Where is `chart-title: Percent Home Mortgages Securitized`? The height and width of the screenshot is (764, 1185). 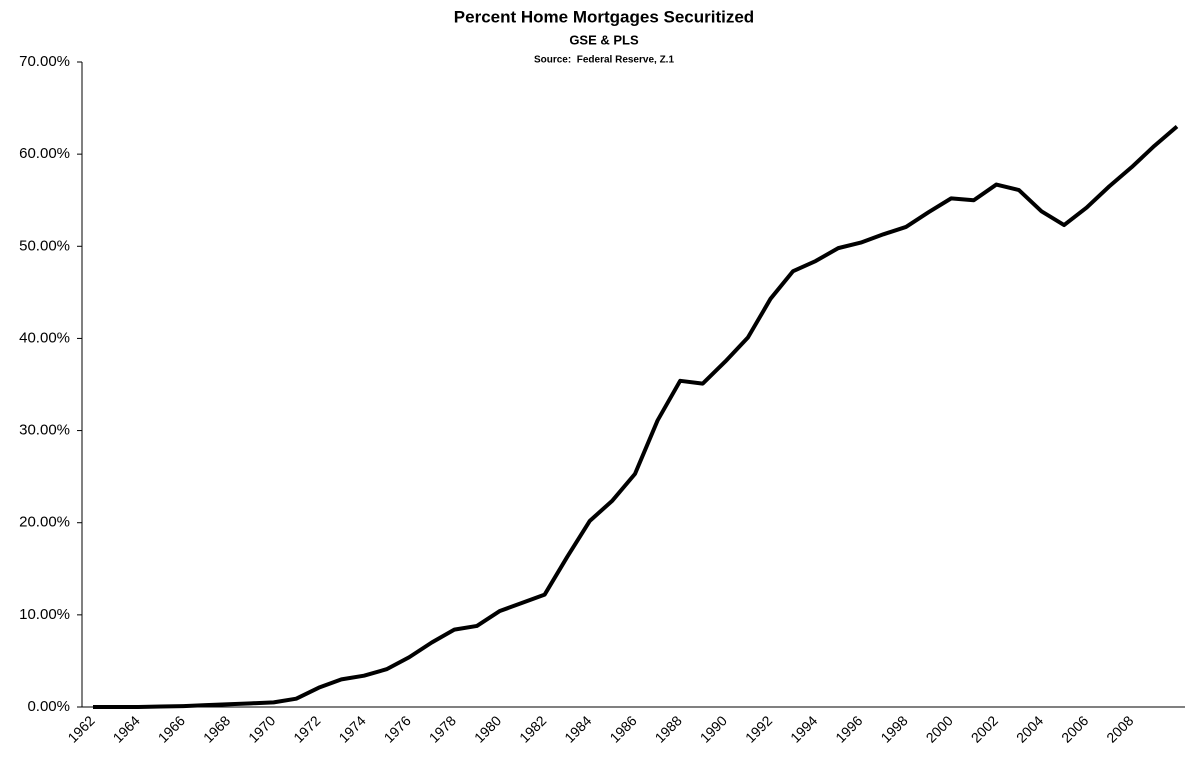
chart-title: Percent Home Mortgages Securitized is located at coordinates (604, 16).